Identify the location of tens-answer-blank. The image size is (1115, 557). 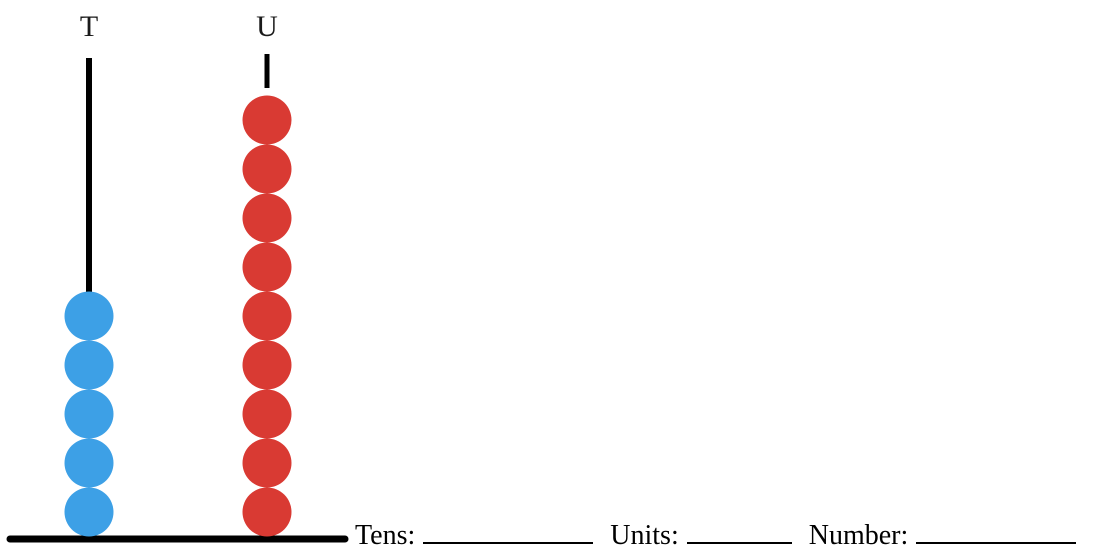
(508, 530).